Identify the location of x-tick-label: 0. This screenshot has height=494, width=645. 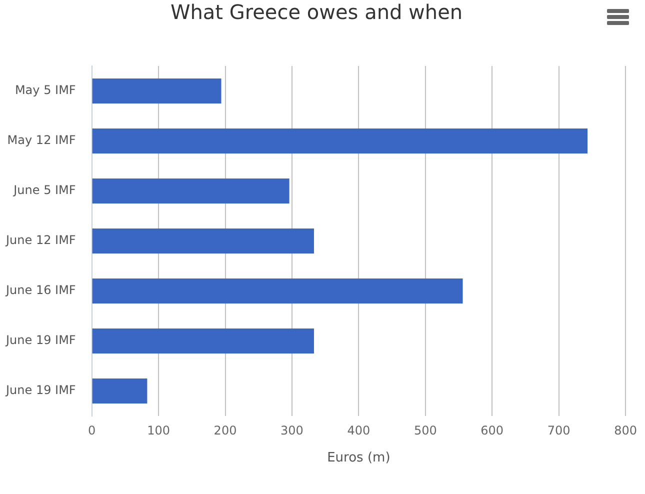
(92, 430).